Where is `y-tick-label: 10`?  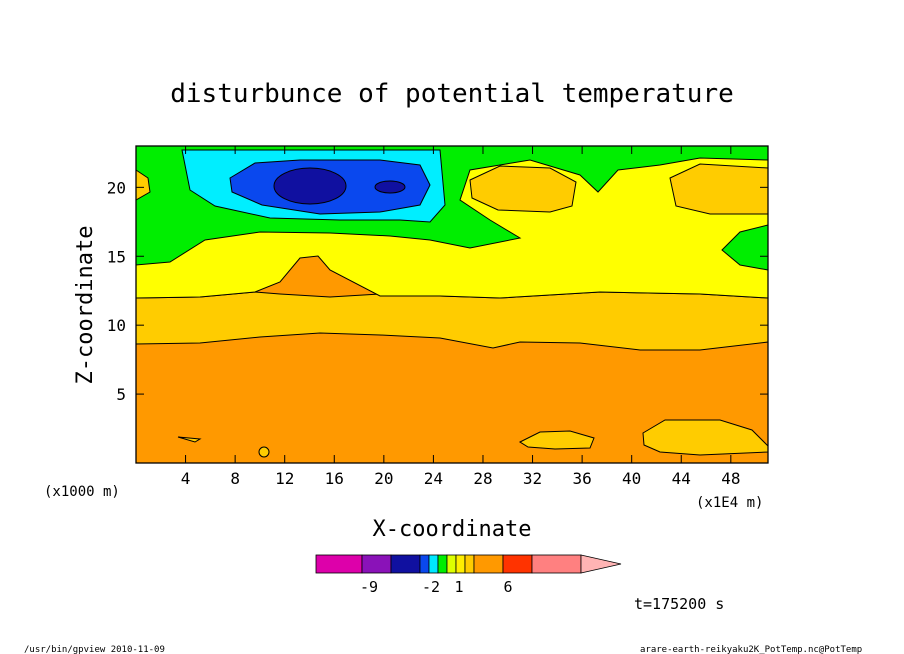 y-tick-label: 10 is located at coordinates (116, 325).